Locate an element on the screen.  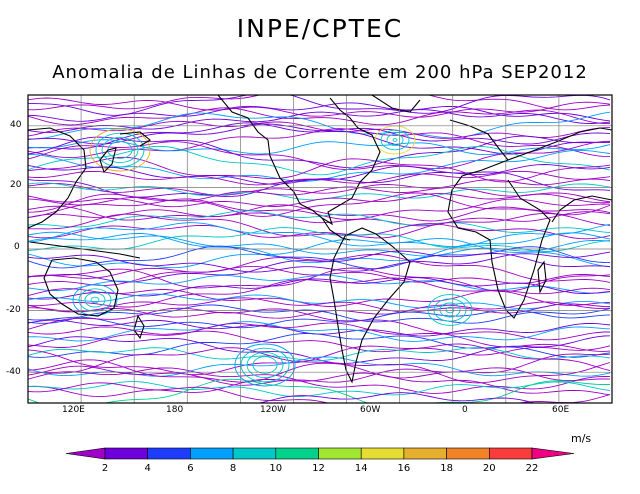
colorbar-label: 22 is located at coordinates (532, 468).